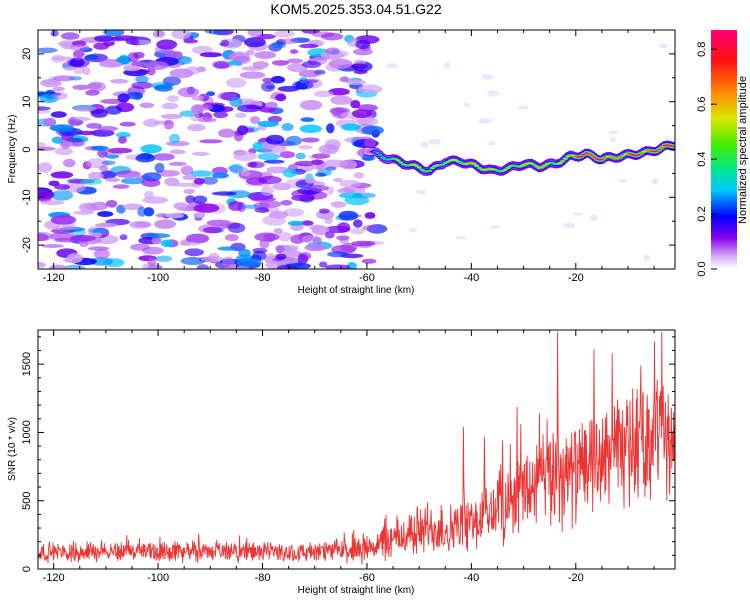 The image size is (750, 600). I want to click on top-ytick-label: 10, so click(27, 102).